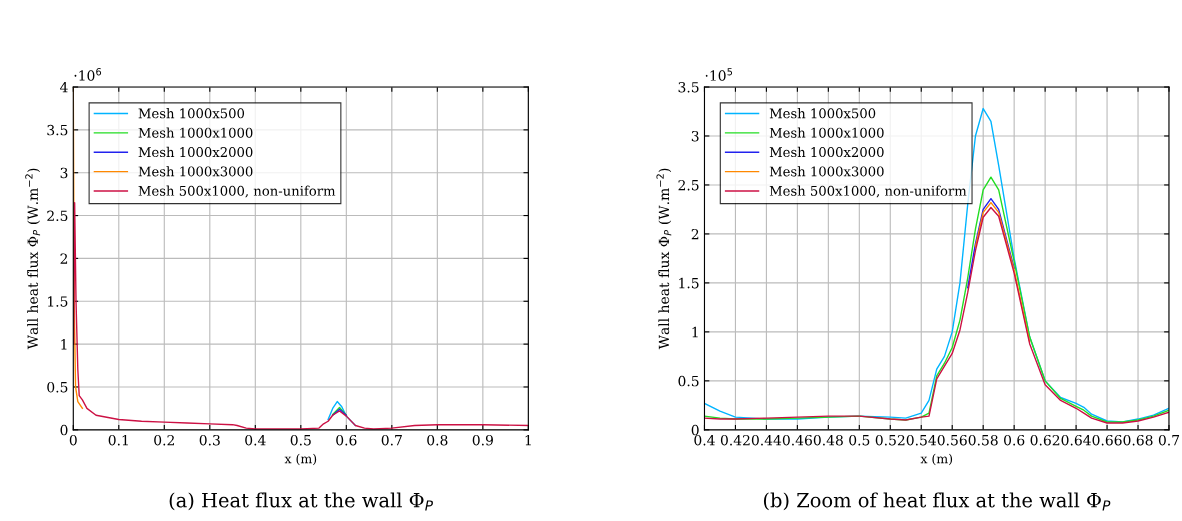 The image size is (1182, 521). Describe the element at coordinates (482, 440) in the screenshot. I see `x-tick-label: 0.9` at that location.